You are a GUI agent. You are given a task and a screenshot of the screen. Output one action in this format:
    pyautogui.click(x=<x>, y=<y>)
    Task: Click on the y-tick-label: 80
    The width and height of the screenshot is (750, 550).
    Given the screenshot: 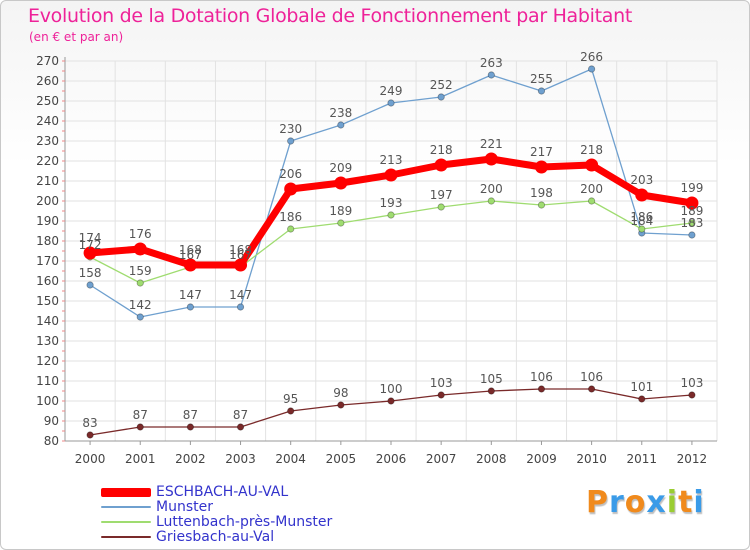 What is the action you would take?
    pyautogui.click(x=51, y=441)
    